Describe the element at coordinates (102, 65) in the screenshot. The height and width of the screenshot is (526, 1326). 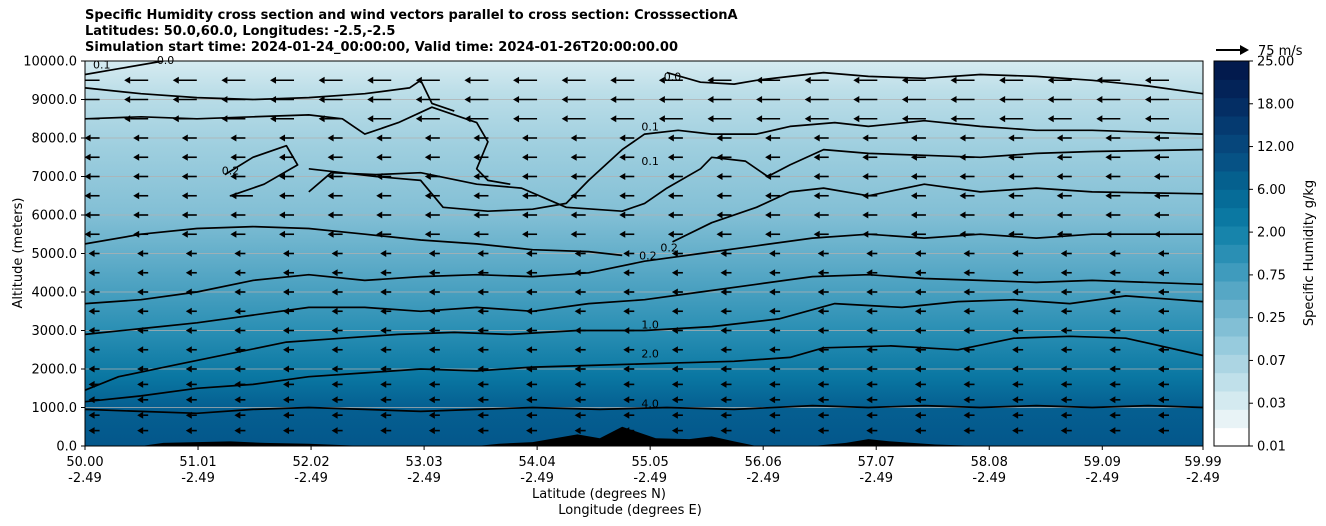
I see `contour-label-0: 0.1` at that location.